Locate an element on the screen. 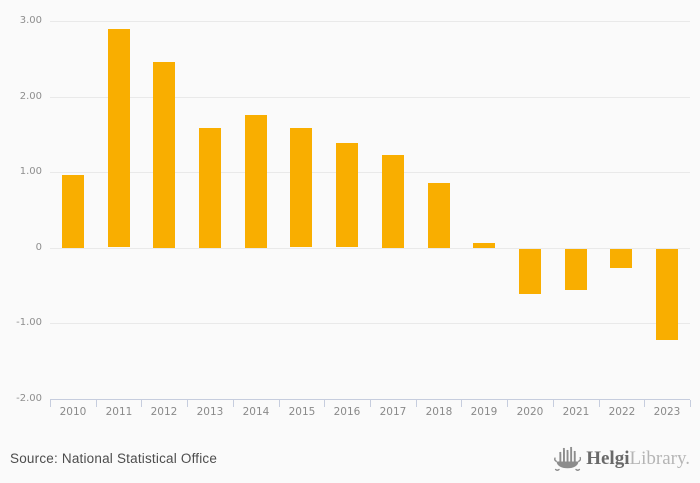 Image resolution: width=700 pixels, height=483 pixels. y-axis-tick-label: -2.00 is located at coordinates (29, 398).